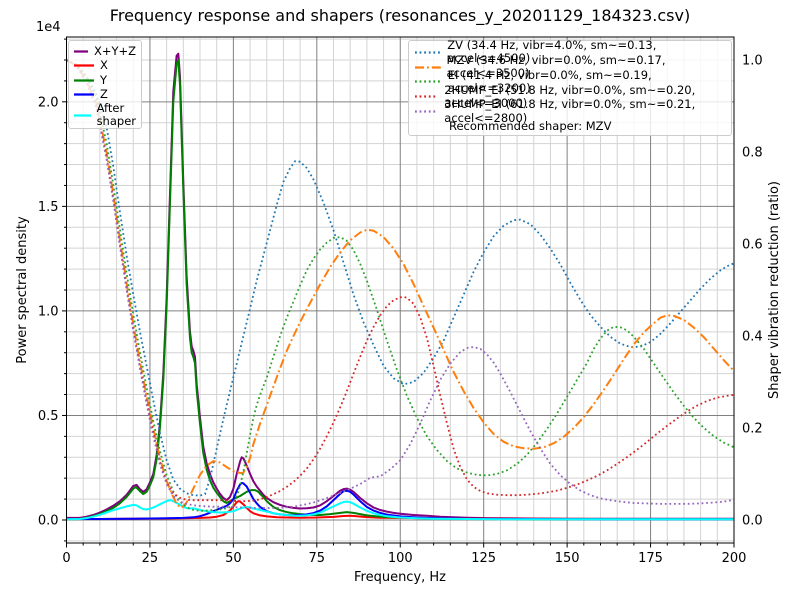 Image resolution: width=800 pixels, height=600 pixels. What do you see at coordinates (400, 510) in the screenshot?
I see `series-after-shaper` at bounding box center [400, 510].